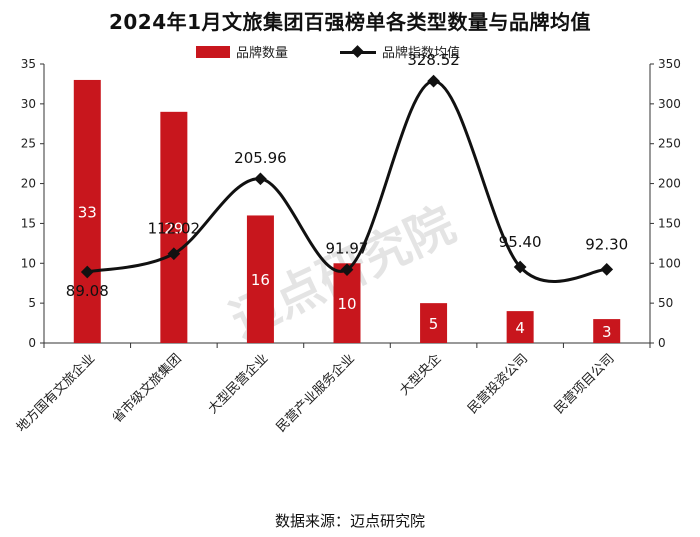 Image resolution: width=700 pixels, height=537 pixels. What do you see at coordinates (347, 249) in the screenshot?
I see `line-value-label: 91.97` at bounding box center [347, 249].